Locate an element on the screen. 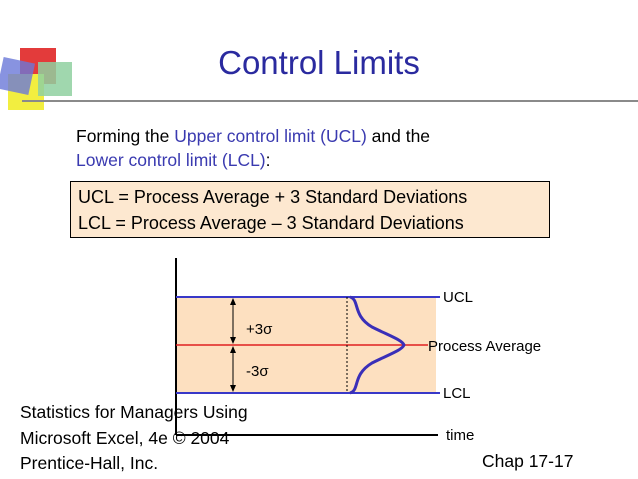 Image resolution: width=638 pixels, height=479 pixels. process-average-label: Process Average is located at coordinates (484, 346).